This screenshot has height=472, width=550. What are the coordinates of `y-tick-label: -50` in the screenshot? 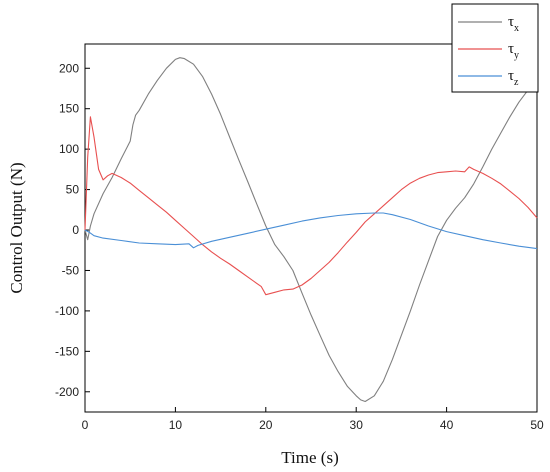 It's located at (71, 270).